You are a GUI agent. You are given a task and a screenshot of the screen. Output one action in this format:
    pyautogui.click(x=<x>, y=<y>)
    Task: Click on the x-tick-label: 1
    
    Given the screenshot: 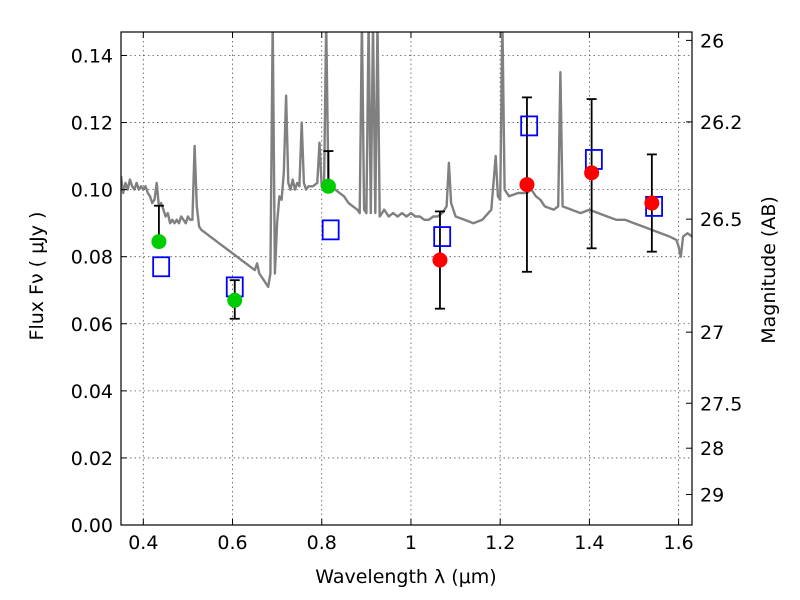 What is the action you would take?
    pyautogui.click(x=411, y=543)
    